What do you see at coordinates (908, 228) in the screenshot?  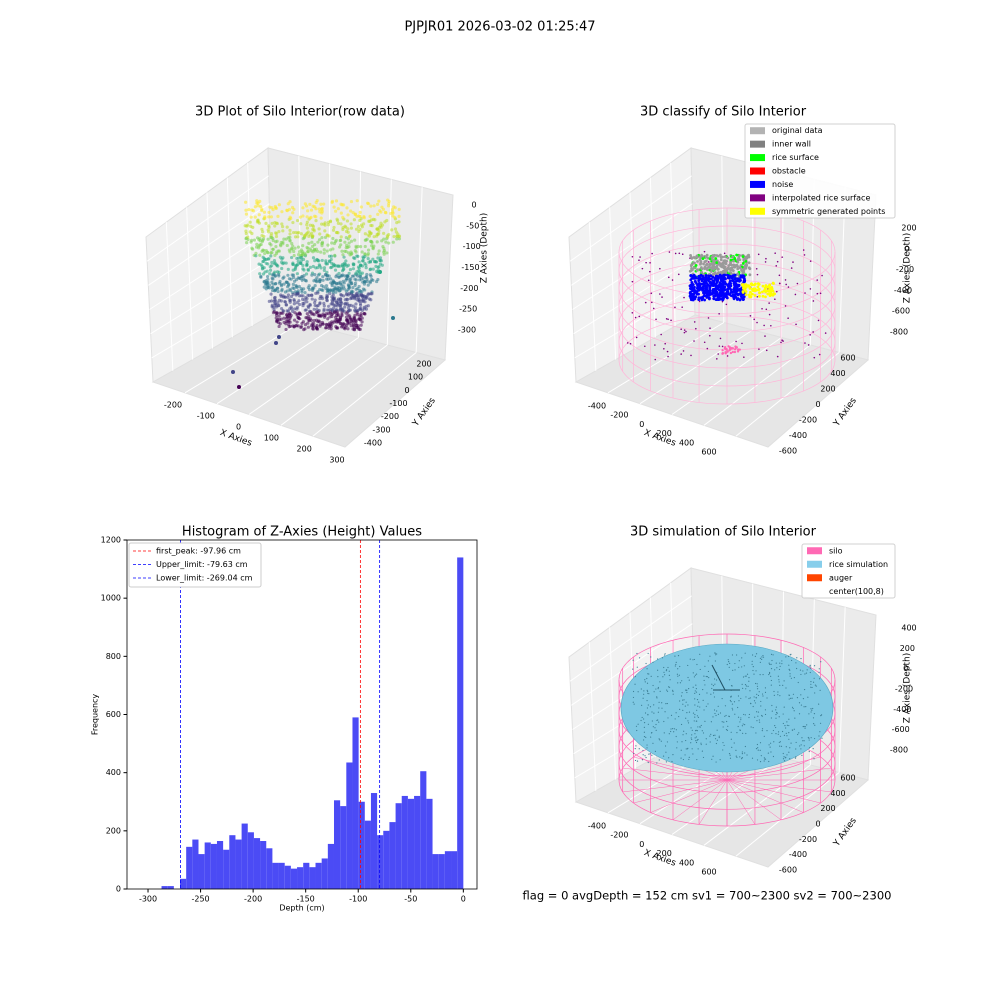 I see `z-tick-label: 200` at bounding box center [908, 228].